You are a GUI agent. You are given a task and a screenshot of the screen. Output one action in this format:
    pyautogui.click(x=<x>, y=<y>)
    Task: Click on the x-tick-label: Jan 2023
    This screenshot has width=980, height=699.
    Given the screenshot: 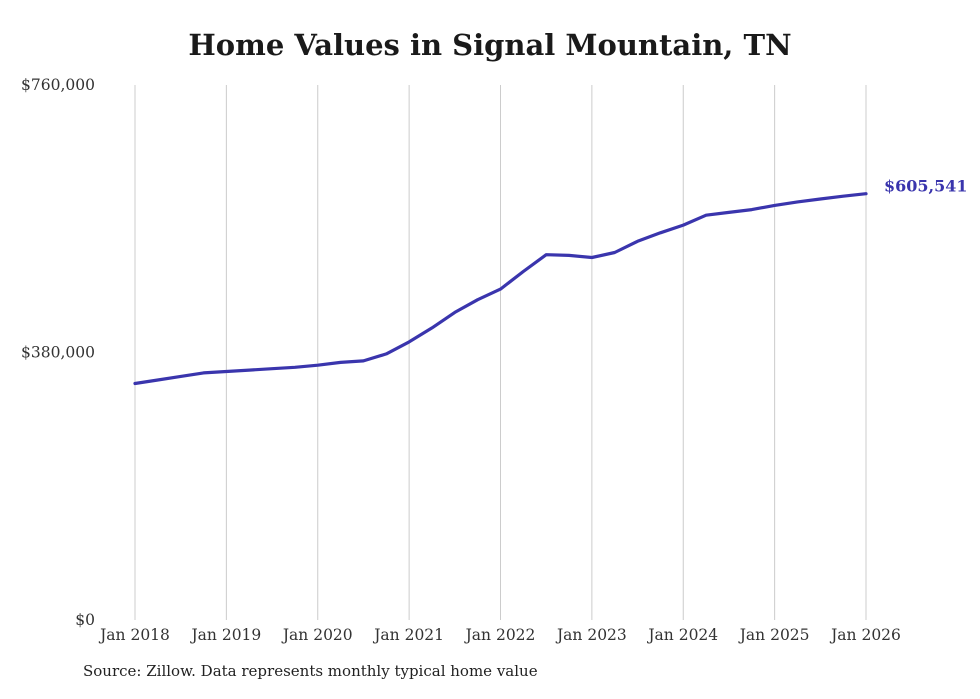 What is the action you would take?
    pyautogui.click(x=591, y=635)
    